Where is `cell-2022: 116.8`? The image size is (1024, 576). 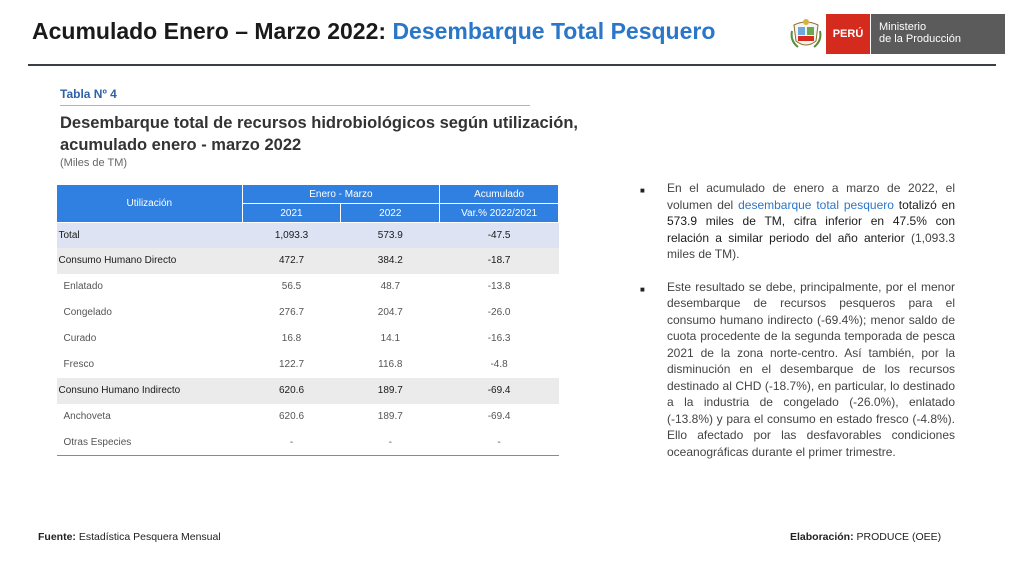
cell-2022: 116.8 is located at coordinates (390, 364).